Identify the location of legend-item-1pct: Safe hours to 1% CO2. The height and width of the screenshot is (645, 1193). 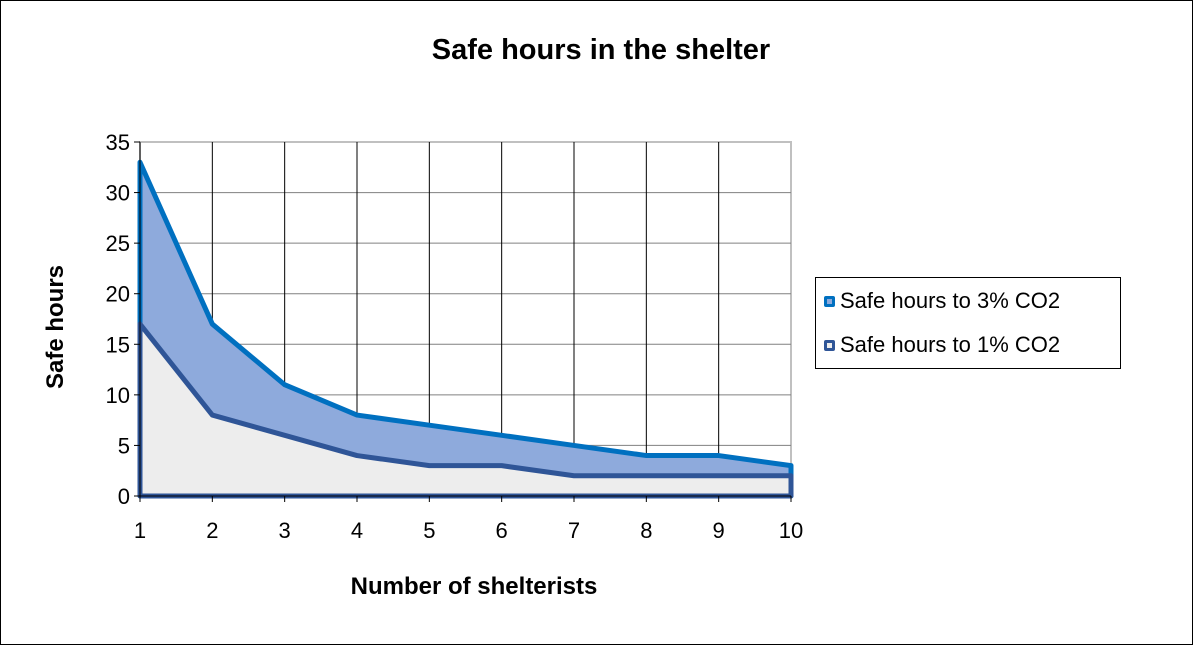
(942, 345).